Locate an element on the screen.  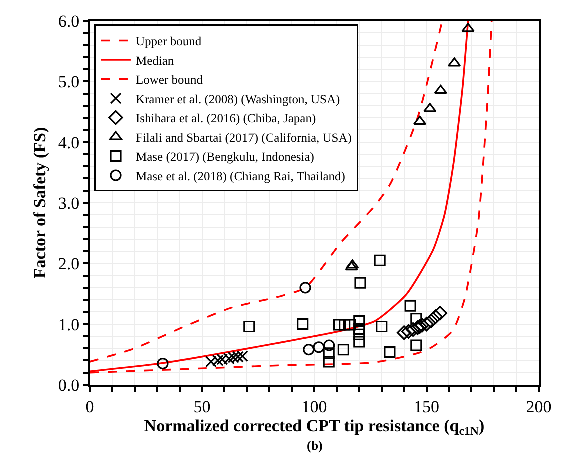
legend-label: Ishihara et al. (2016) (Chiba, Japan) is located at coordinates (226, 119).